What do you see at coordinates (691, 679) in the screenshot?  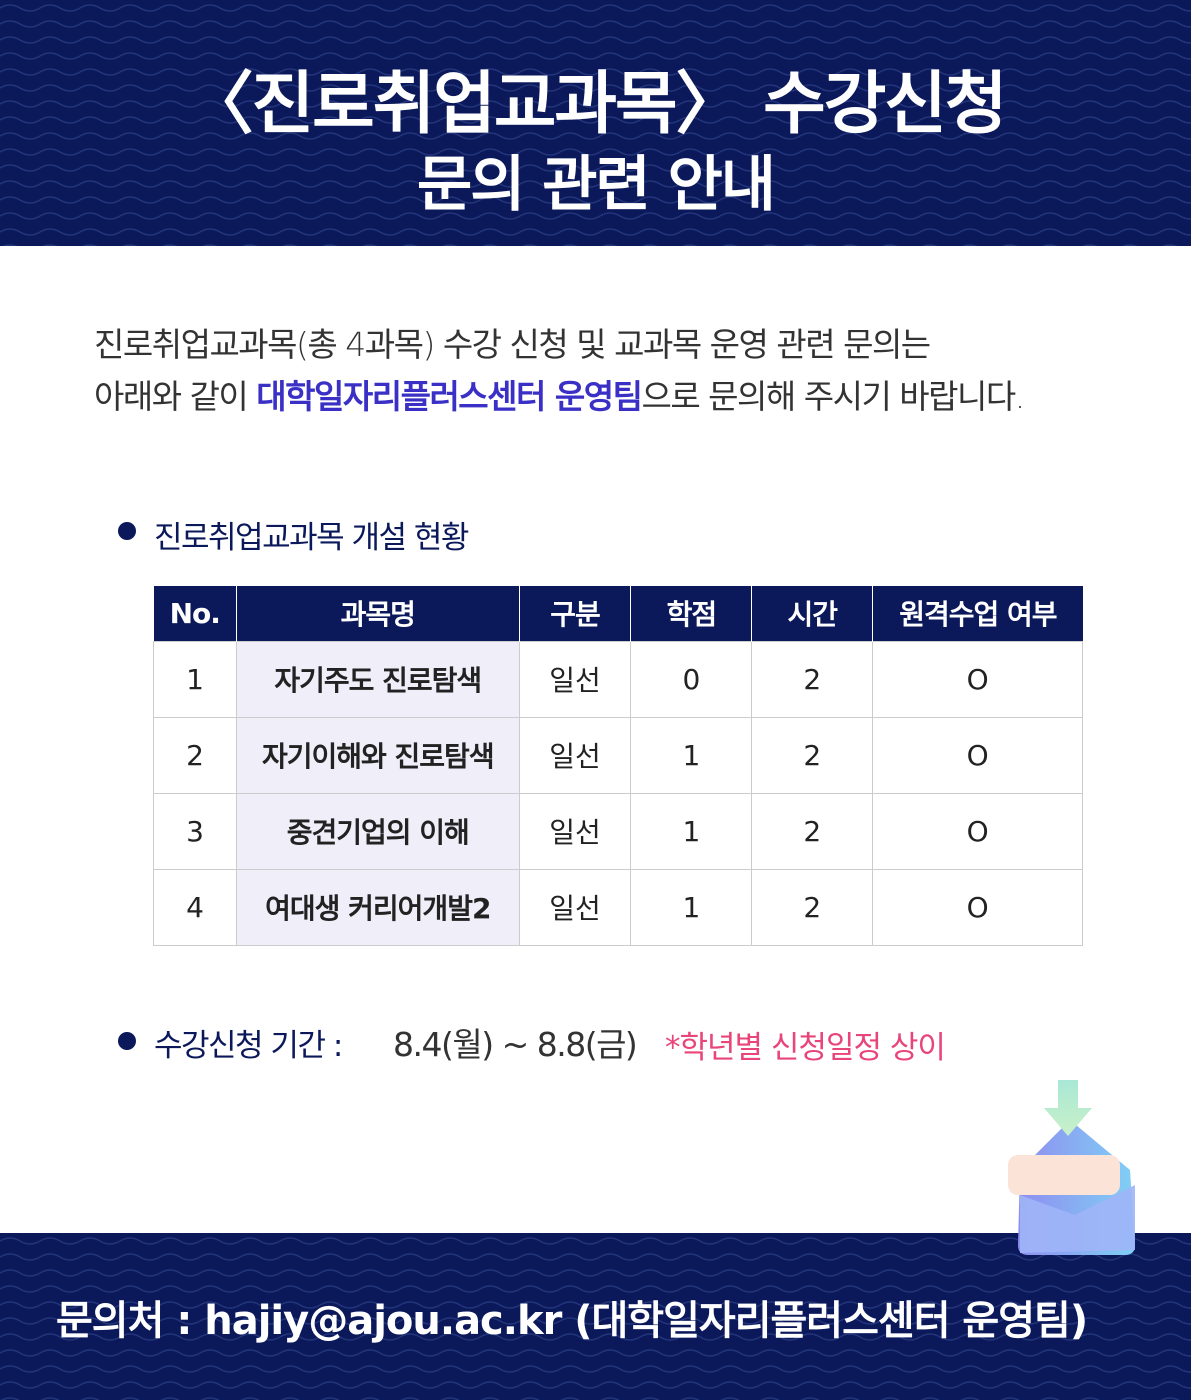 I see `table-cell: 0` at bounding box center [691, 679].